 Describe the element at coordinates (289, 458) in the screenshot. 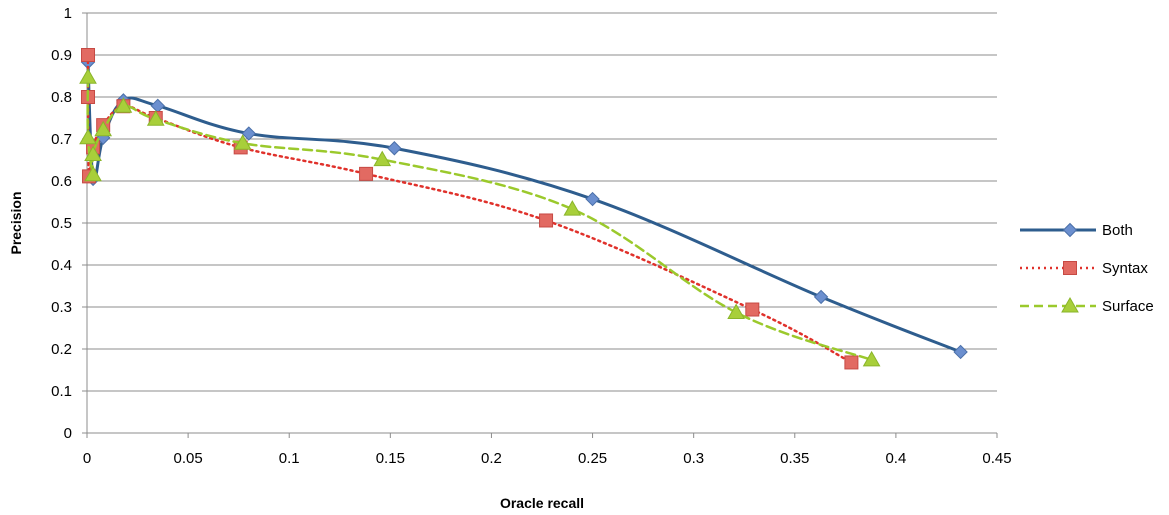

I see `x-tick-label: 0.1` at that location.